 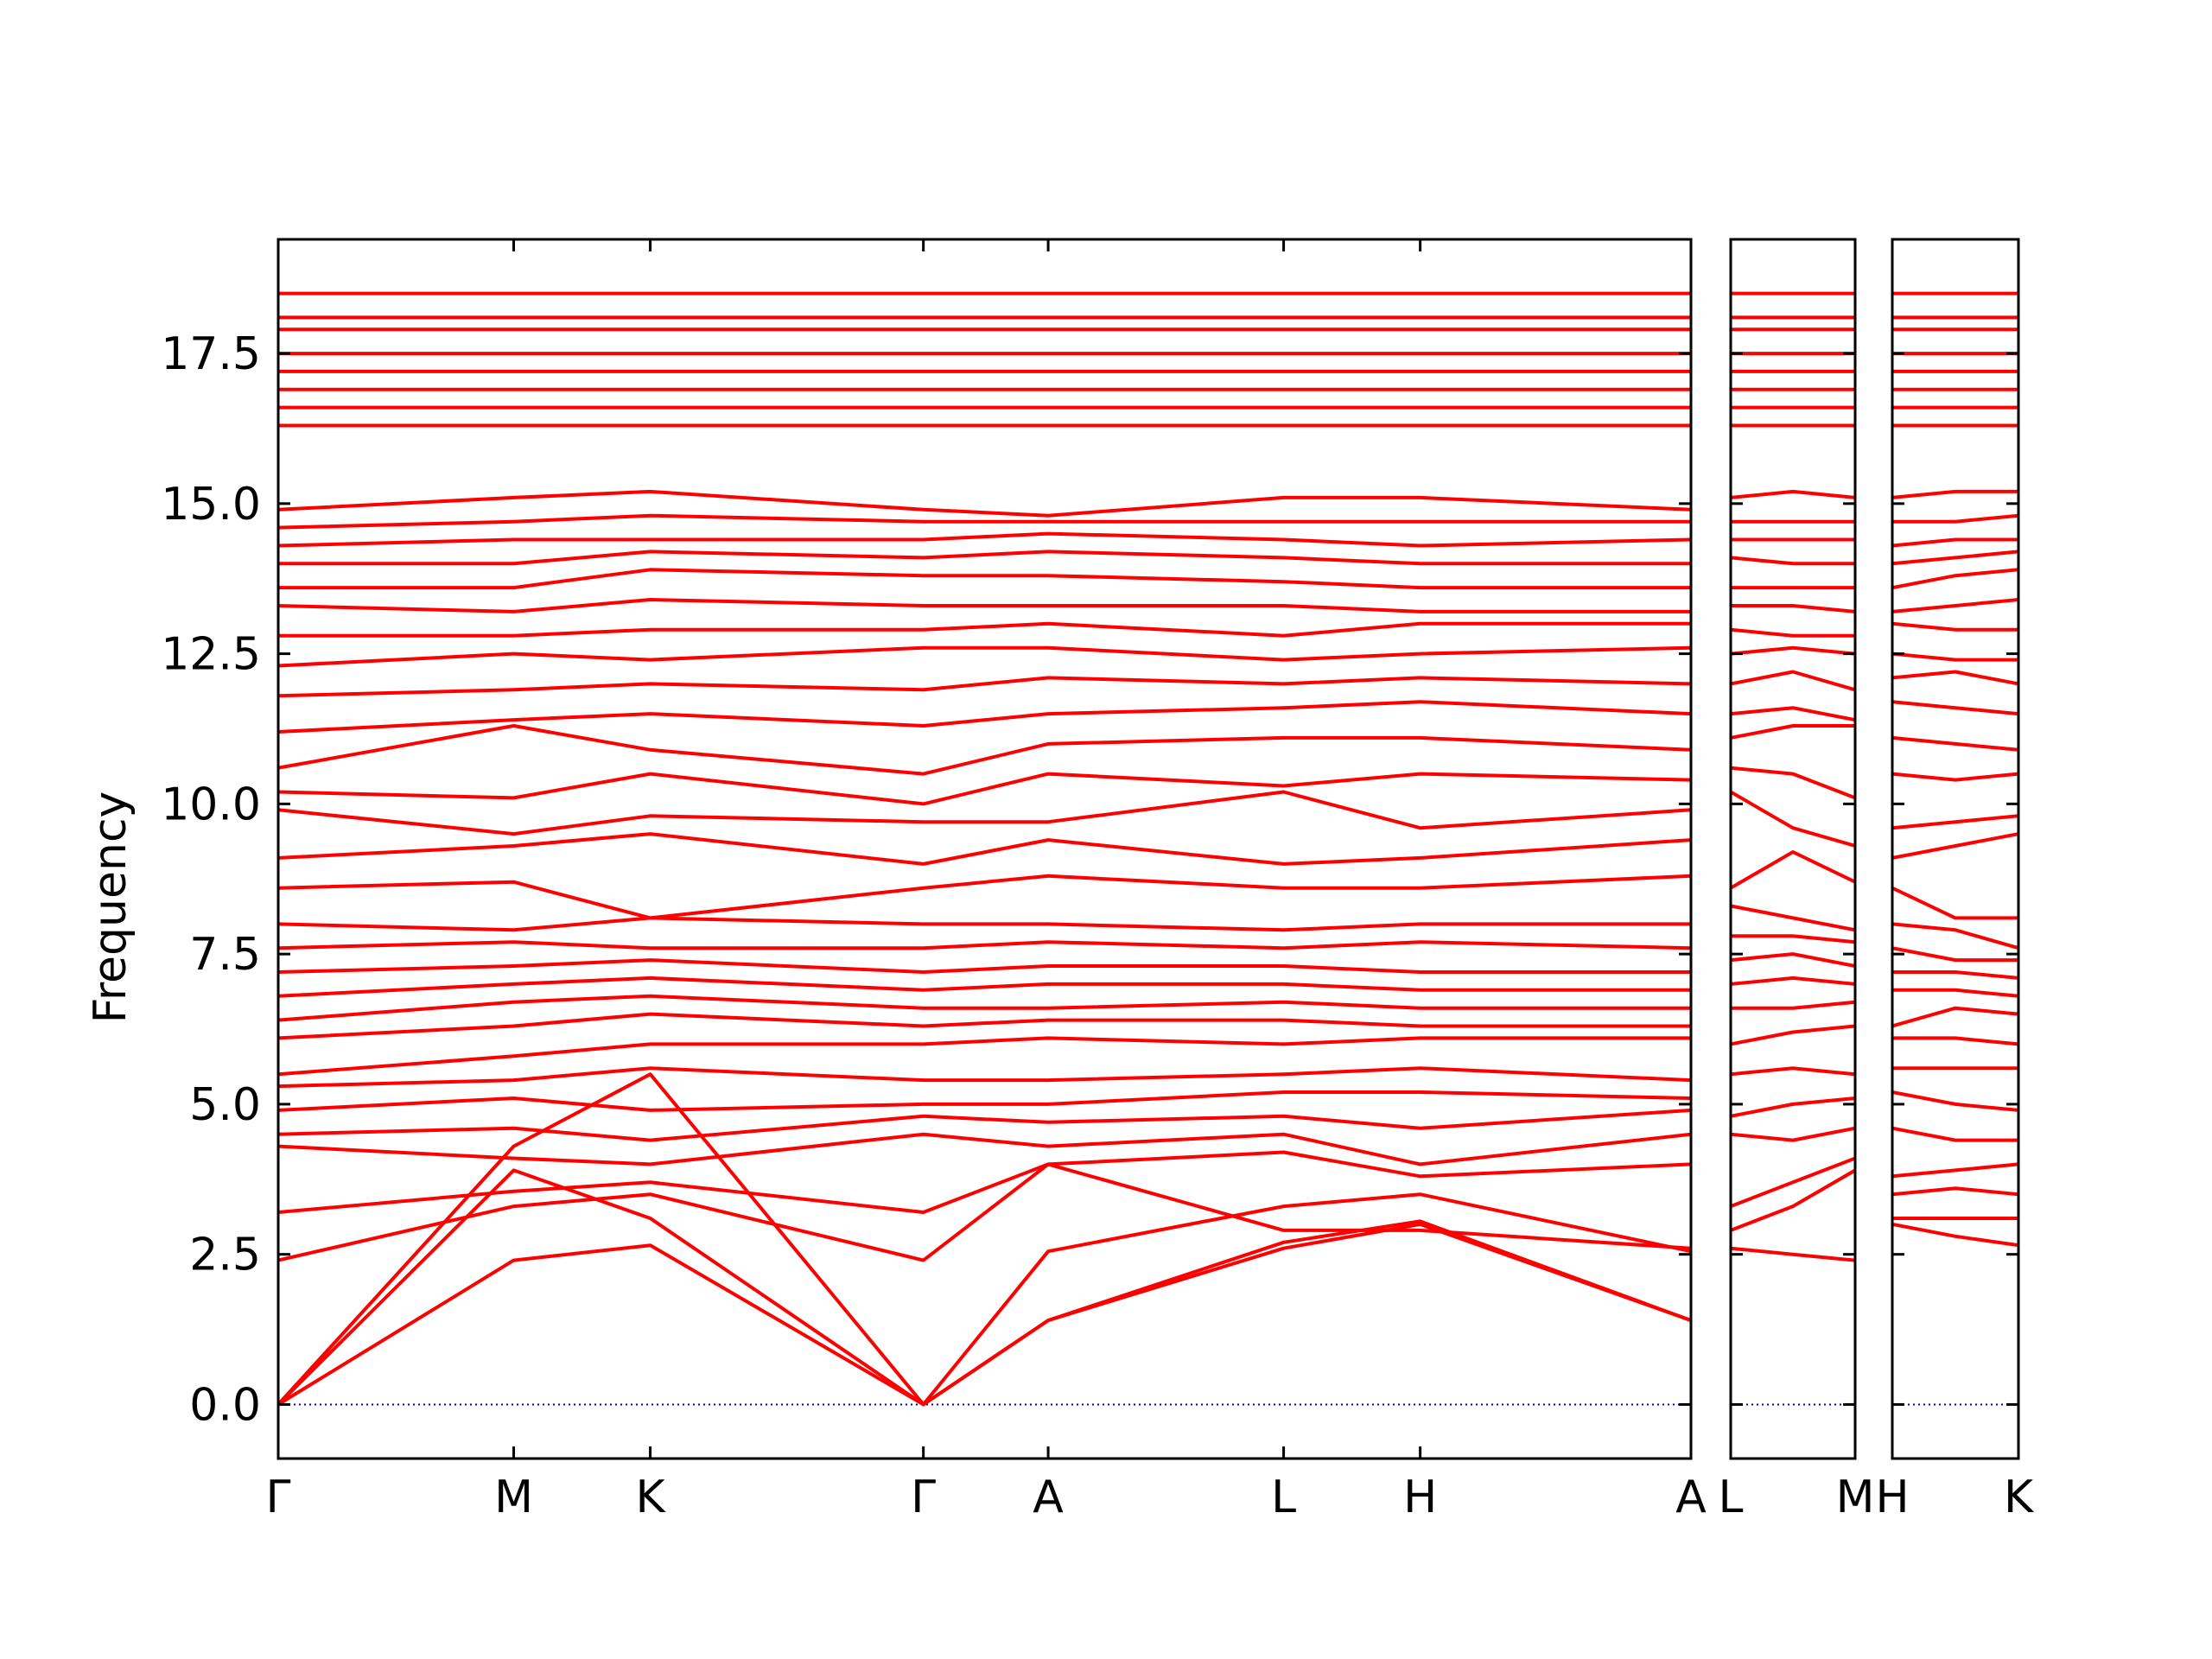 I want to click on y-tick-label: 7.5, so click(x=225, y=955).